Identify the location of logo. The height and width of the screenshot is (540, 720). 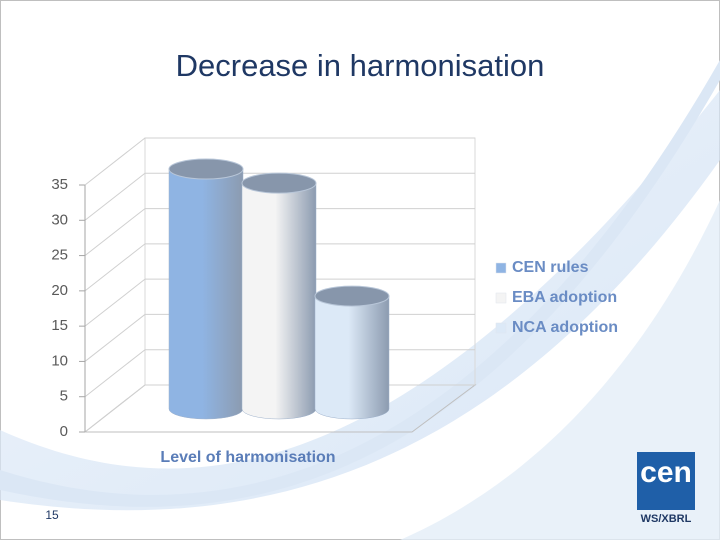
(666, 481).